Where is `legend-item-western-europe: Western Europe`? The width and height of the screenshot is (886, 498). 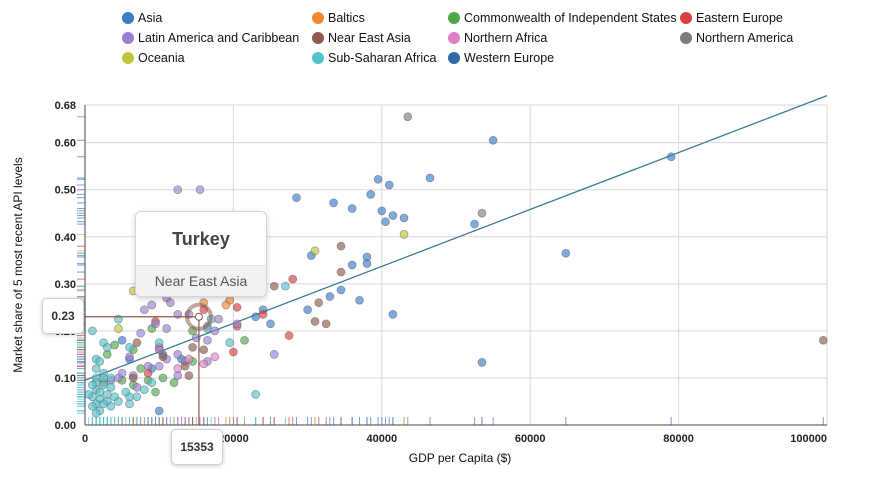 legend-item-western-europe: Western Europe is located at coordinates (501, 58).